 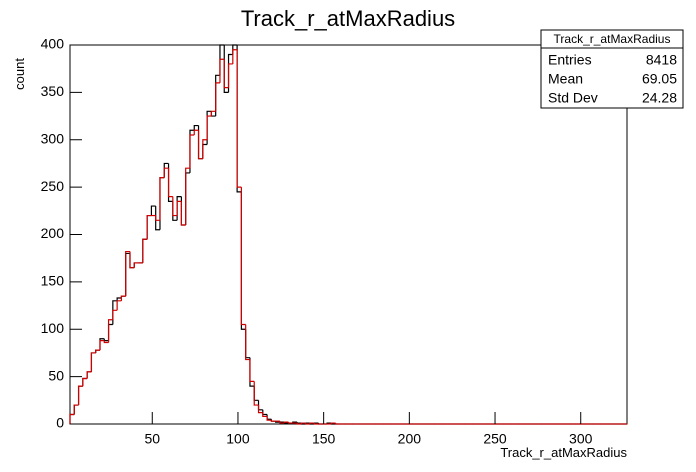 I want to click on y-tick-label: 50, so click(x=56, y=375).